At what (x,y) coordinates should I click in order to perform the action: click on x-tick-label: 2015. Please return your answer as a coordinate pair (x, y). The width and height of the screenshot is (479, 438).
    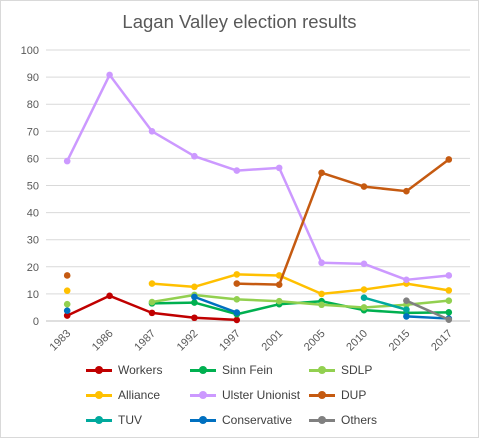
    Looking at the image, I should click on (400, 341).